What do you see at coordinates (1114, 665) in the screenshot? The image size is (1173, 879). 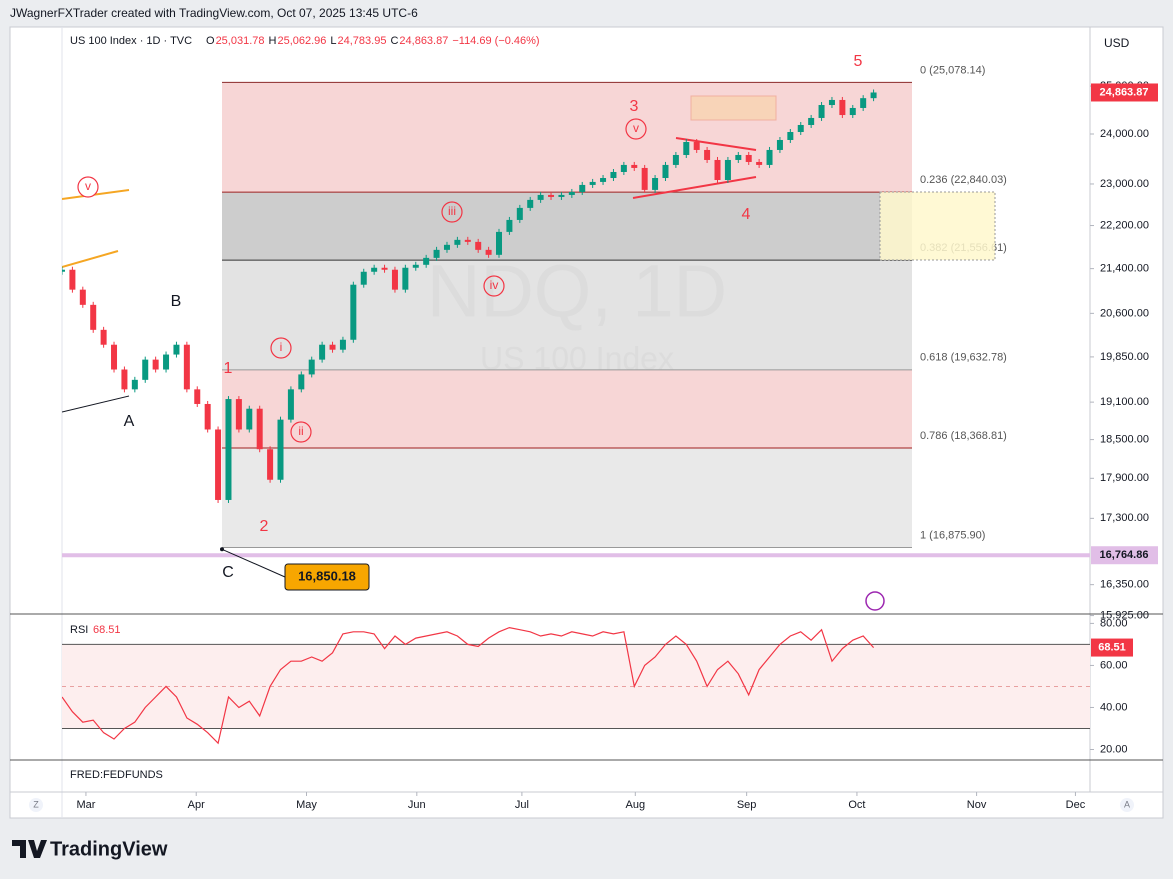 I see `y-tick-label: 60.00` at bounding box center [1114, 665].